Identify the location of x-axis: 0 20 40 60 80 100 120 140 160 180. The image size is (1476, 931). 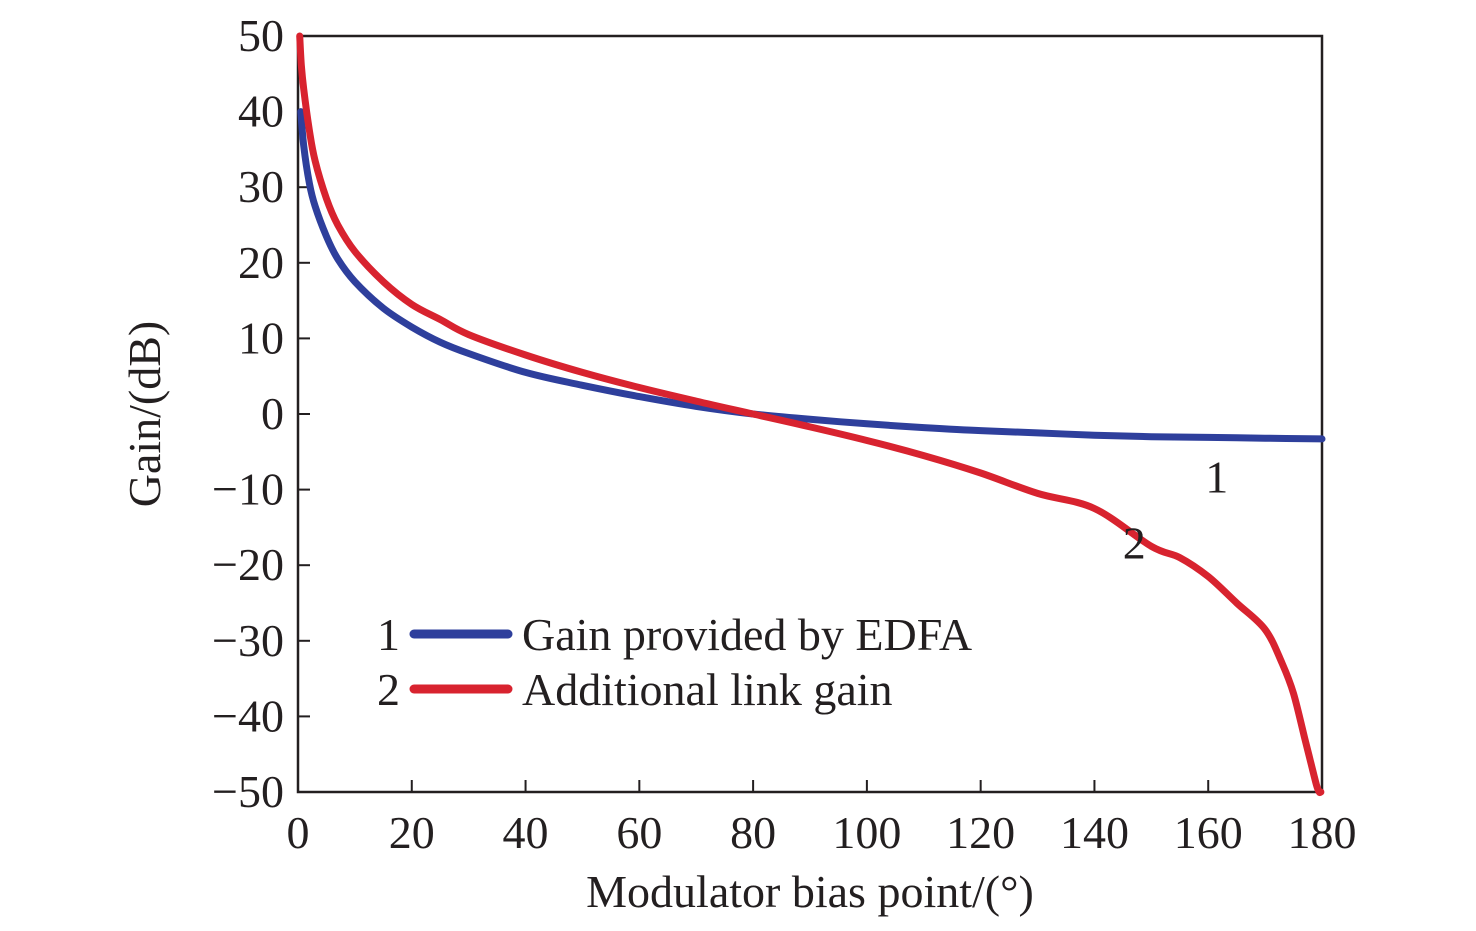
(822, 819).